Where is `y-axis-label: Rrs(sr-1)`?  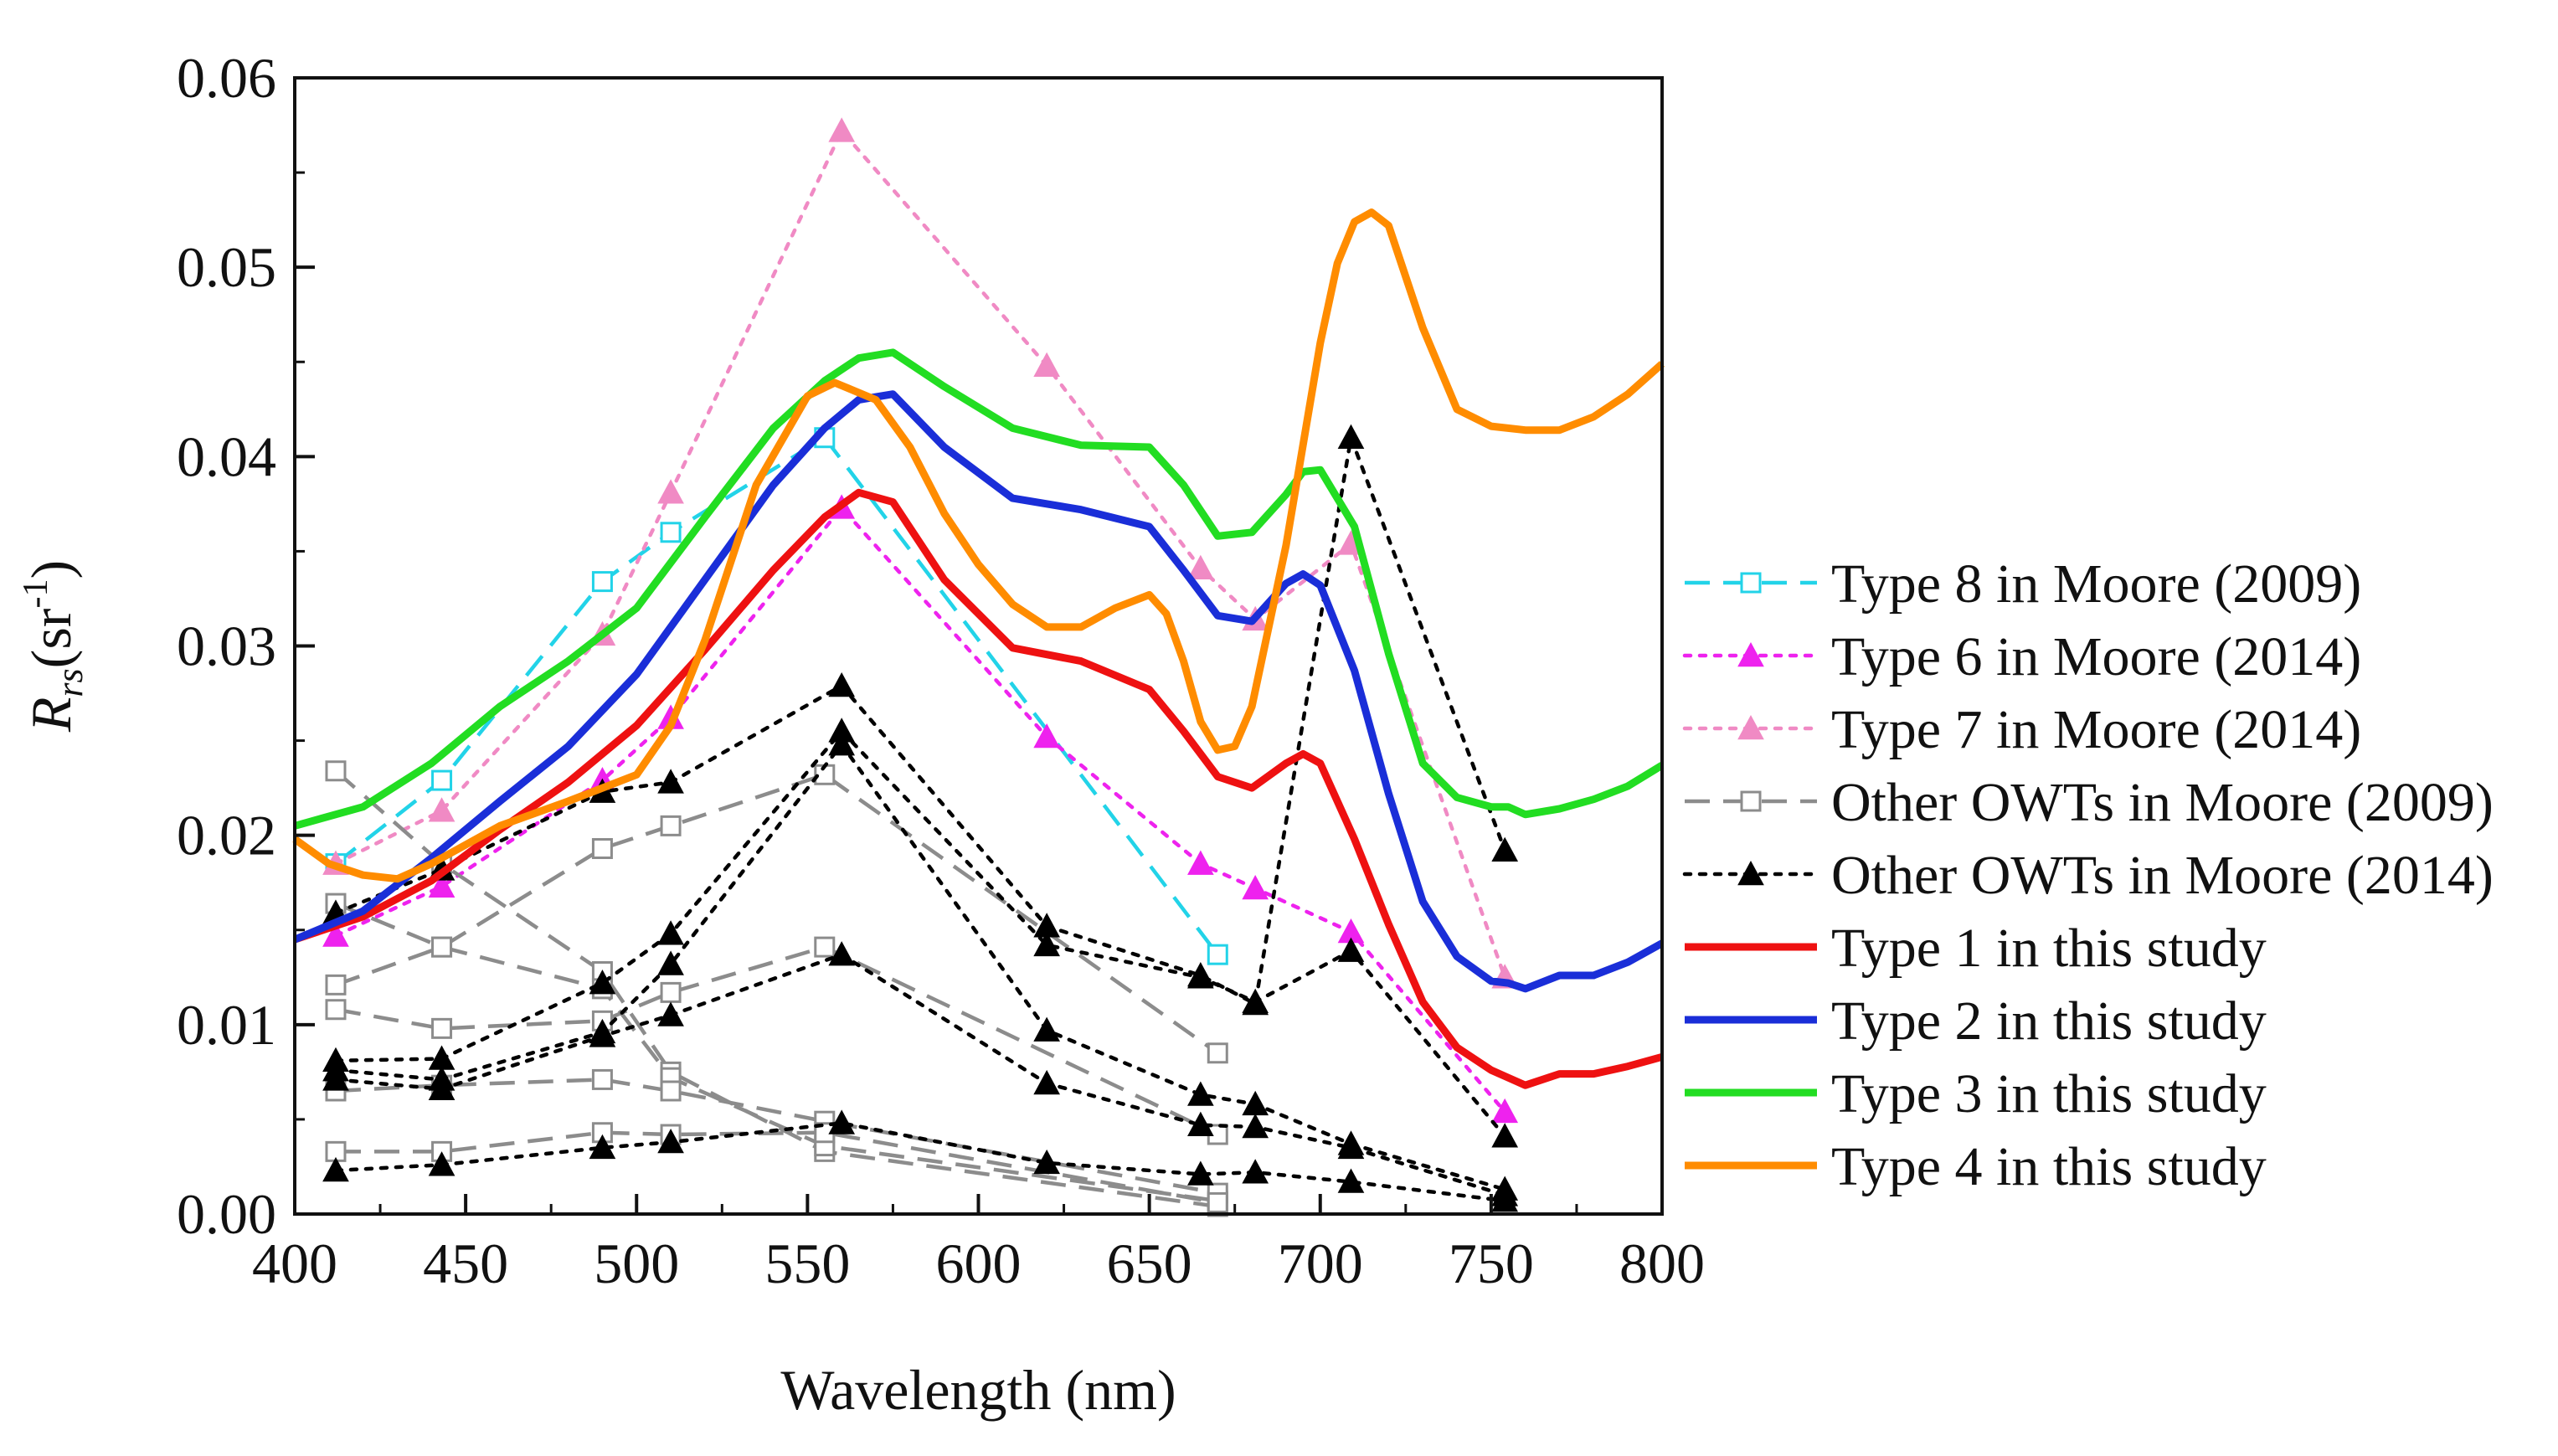
y-axis-label: Rrs(sr-1) is located at coordinates (53, 646).